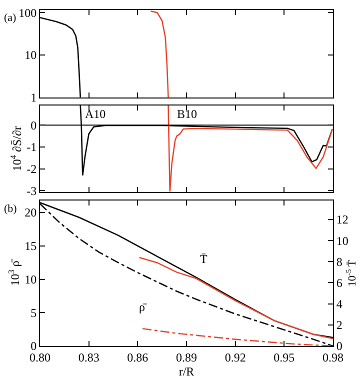  What do you see at coordinates (339, 304) in the screenshot?
I see `y2-tick-label: 4` at bounding box center [339, 304].